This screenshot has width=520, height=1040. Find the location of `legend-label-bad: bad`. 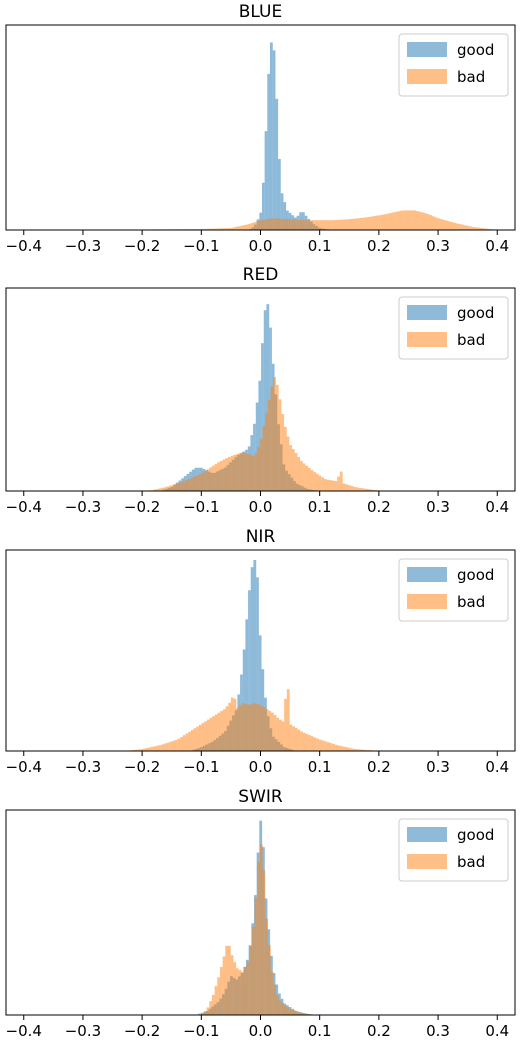

legend-label-bad: bad is located at coordinates (471, 77).